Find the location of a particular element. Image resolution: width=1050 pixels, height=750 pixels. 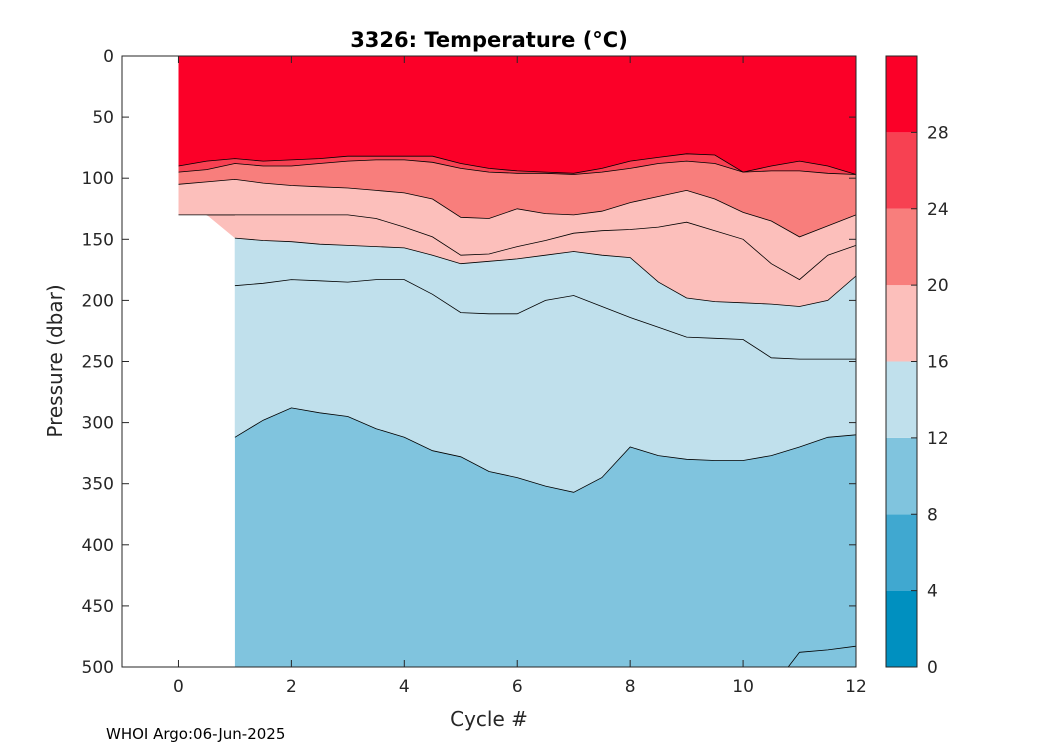

y-tick-label: 300 is located at coordinates (98, 424).